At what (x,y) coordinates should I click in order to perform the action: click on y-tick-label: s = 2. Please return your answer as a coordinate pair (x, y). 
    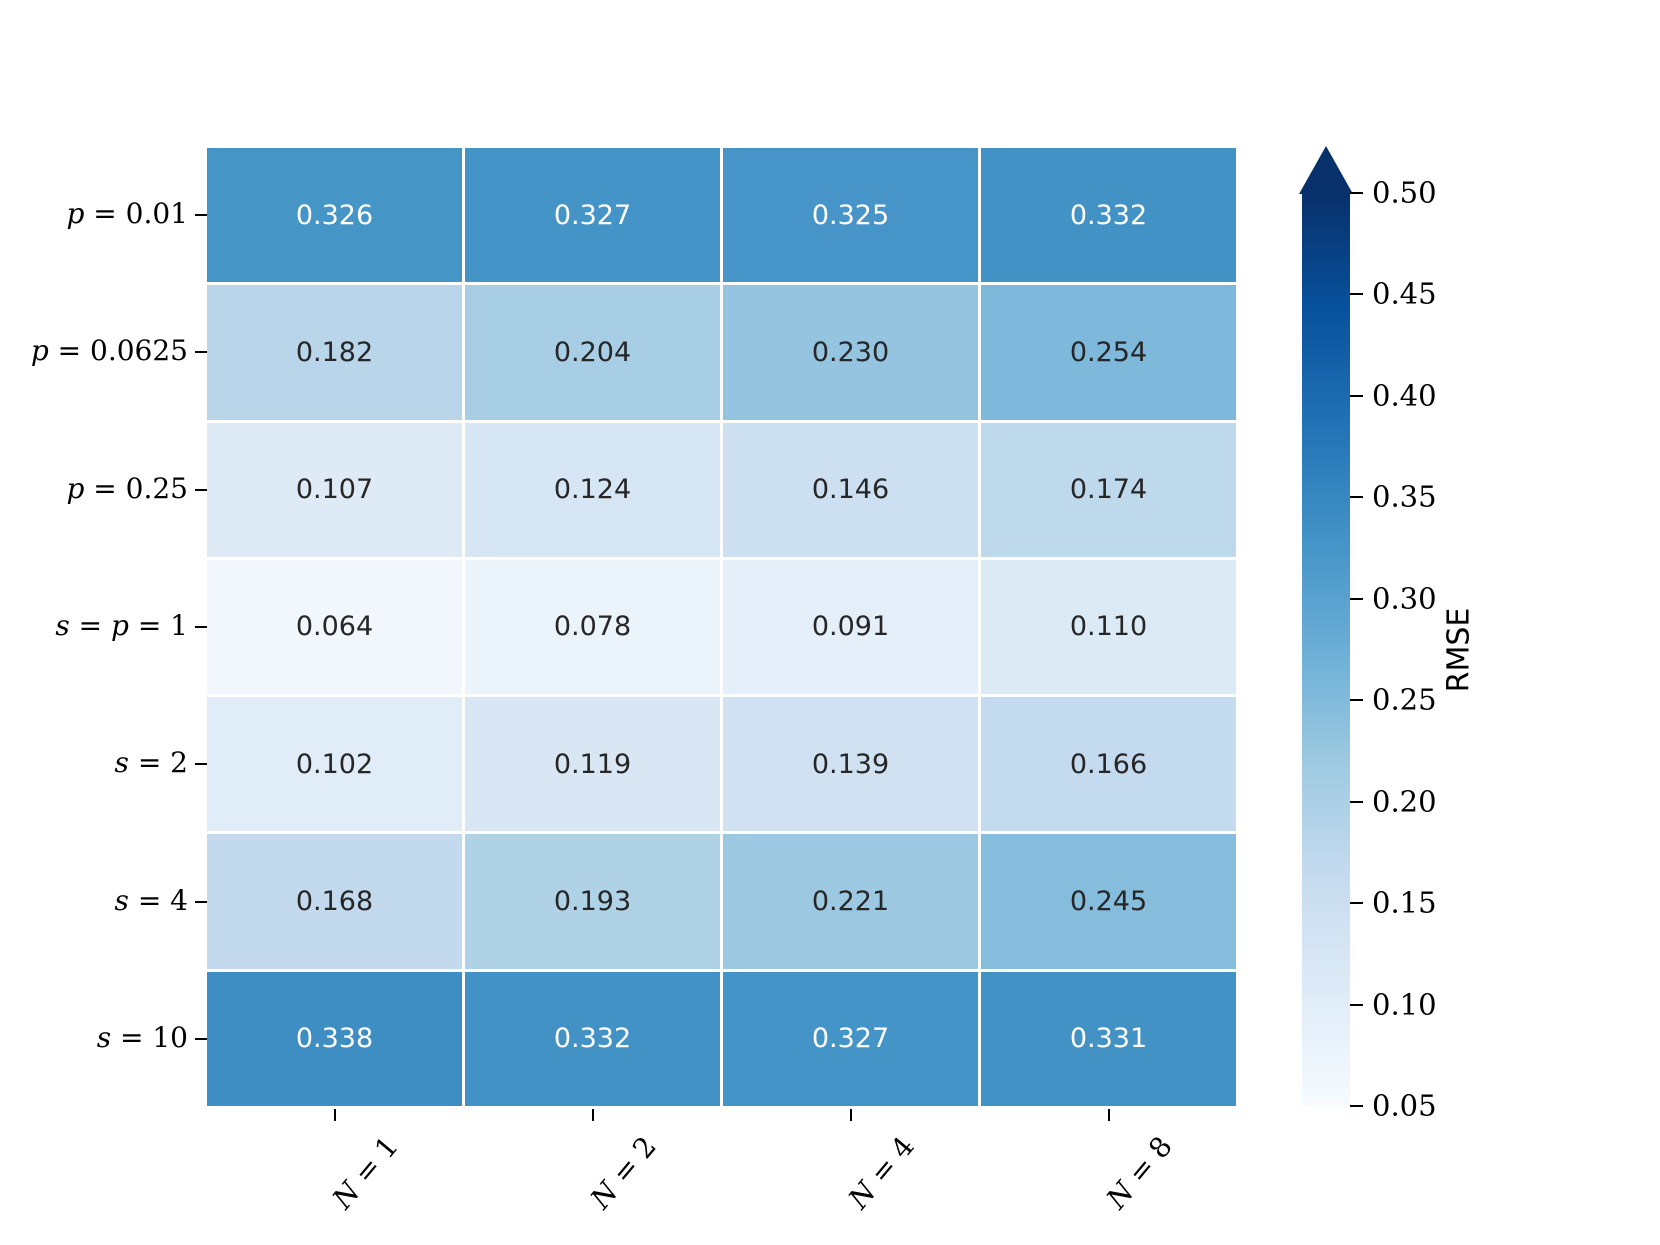
    Looking at the image, I should click on (151, 763).